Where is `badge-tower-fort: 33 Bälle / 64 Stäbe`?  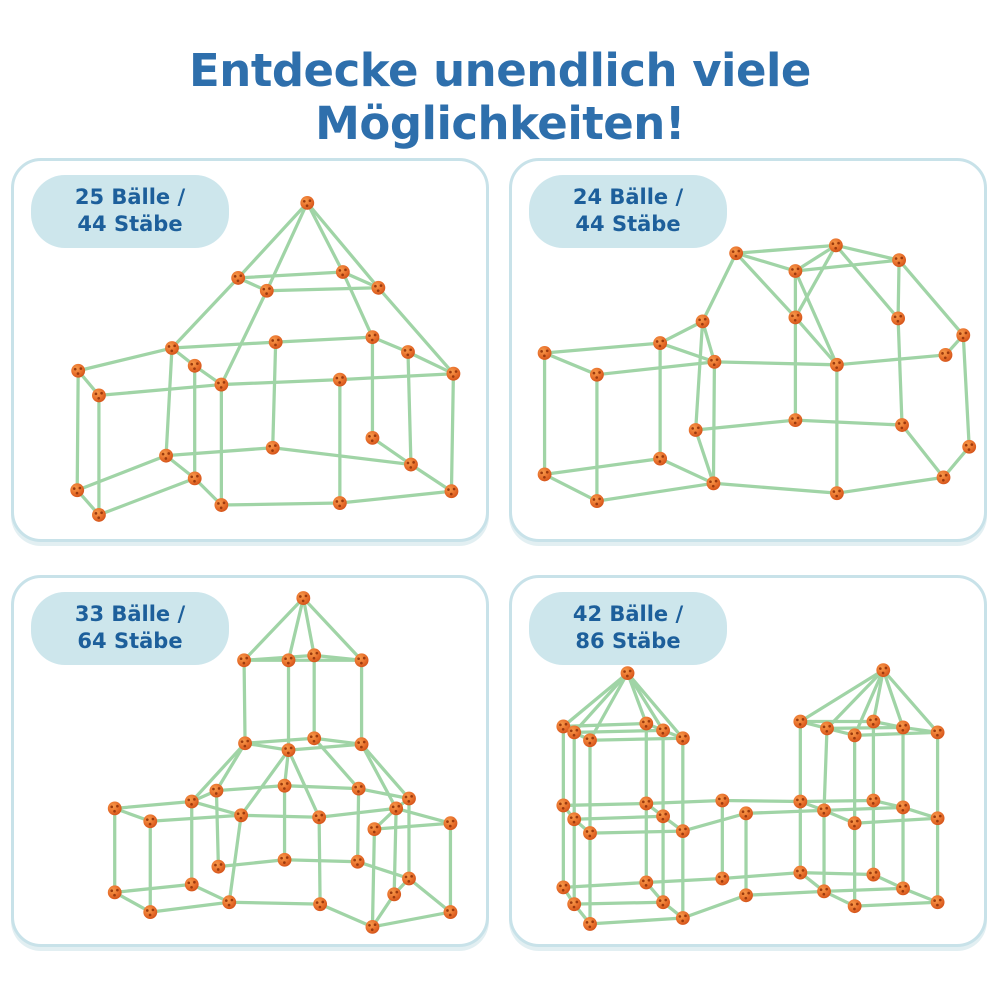 badge-tower-fort: 33 Bälle / 64 Stäbe is located at coordinates (130, 628).